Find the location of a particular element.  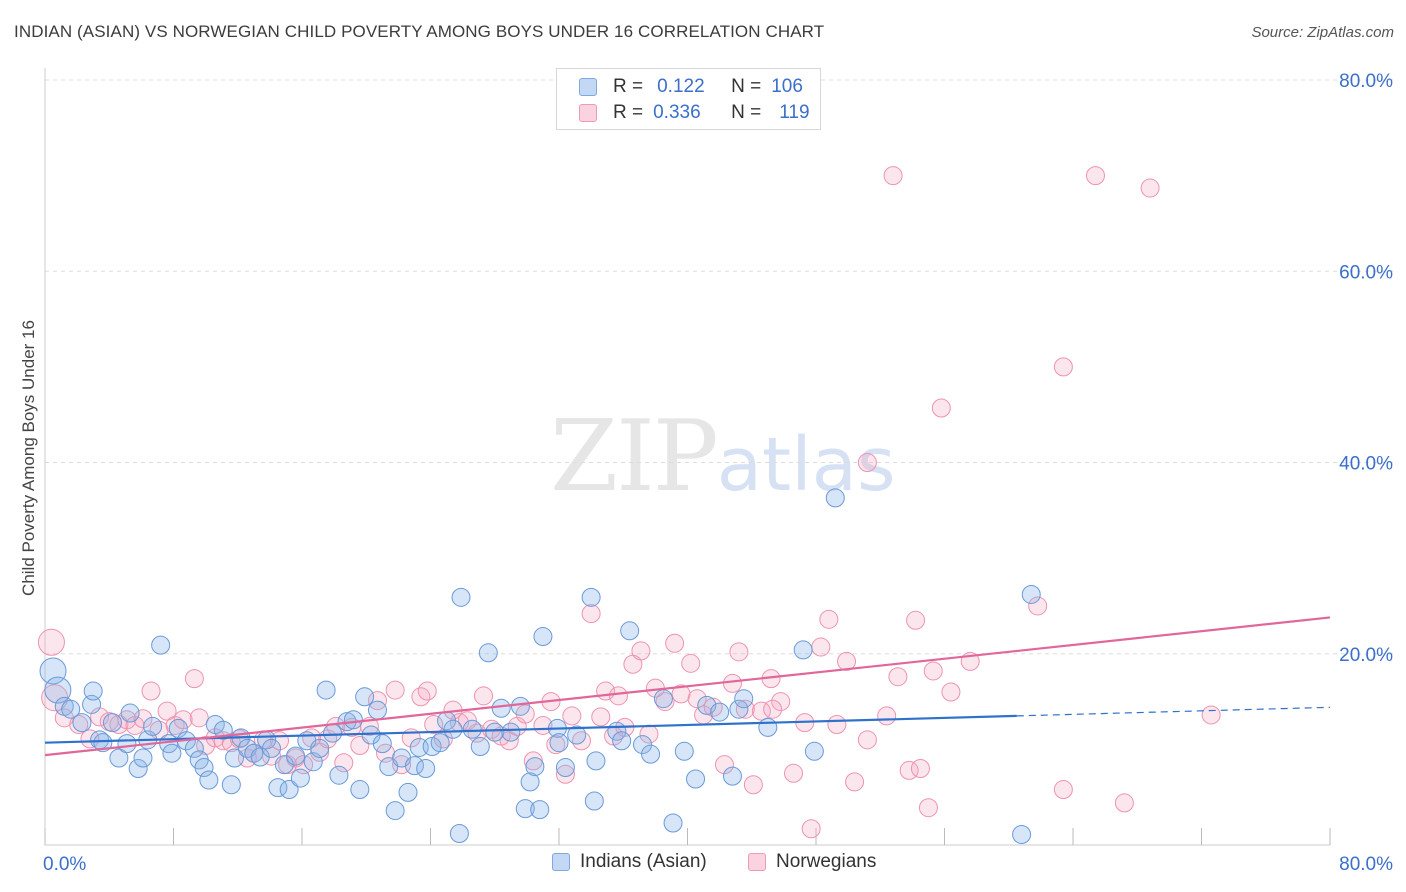

legend-item-indians: Indians (Asian) is located at coordinates (629, 862).